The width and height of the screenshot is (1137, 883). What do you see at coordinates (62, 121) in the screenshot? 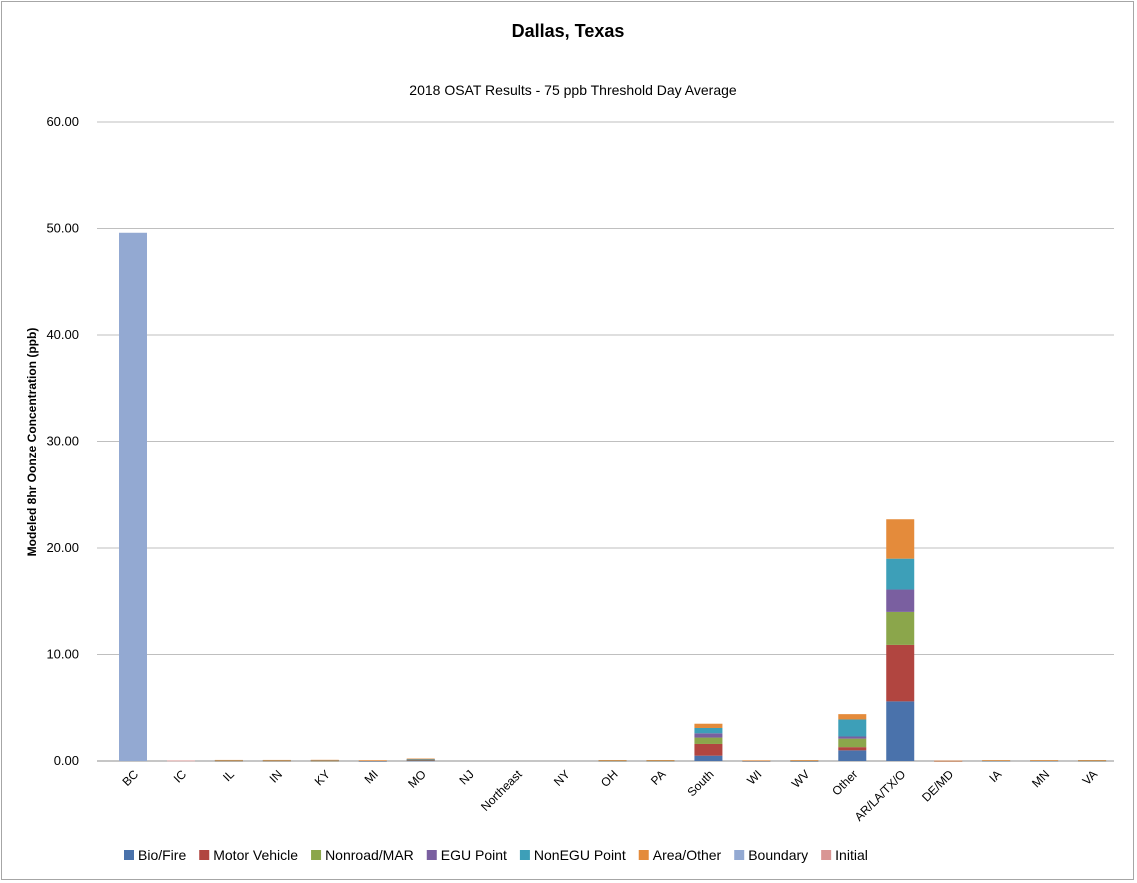
I see `y-tick-label-6: 60.00` at bounding box center [62, 121].